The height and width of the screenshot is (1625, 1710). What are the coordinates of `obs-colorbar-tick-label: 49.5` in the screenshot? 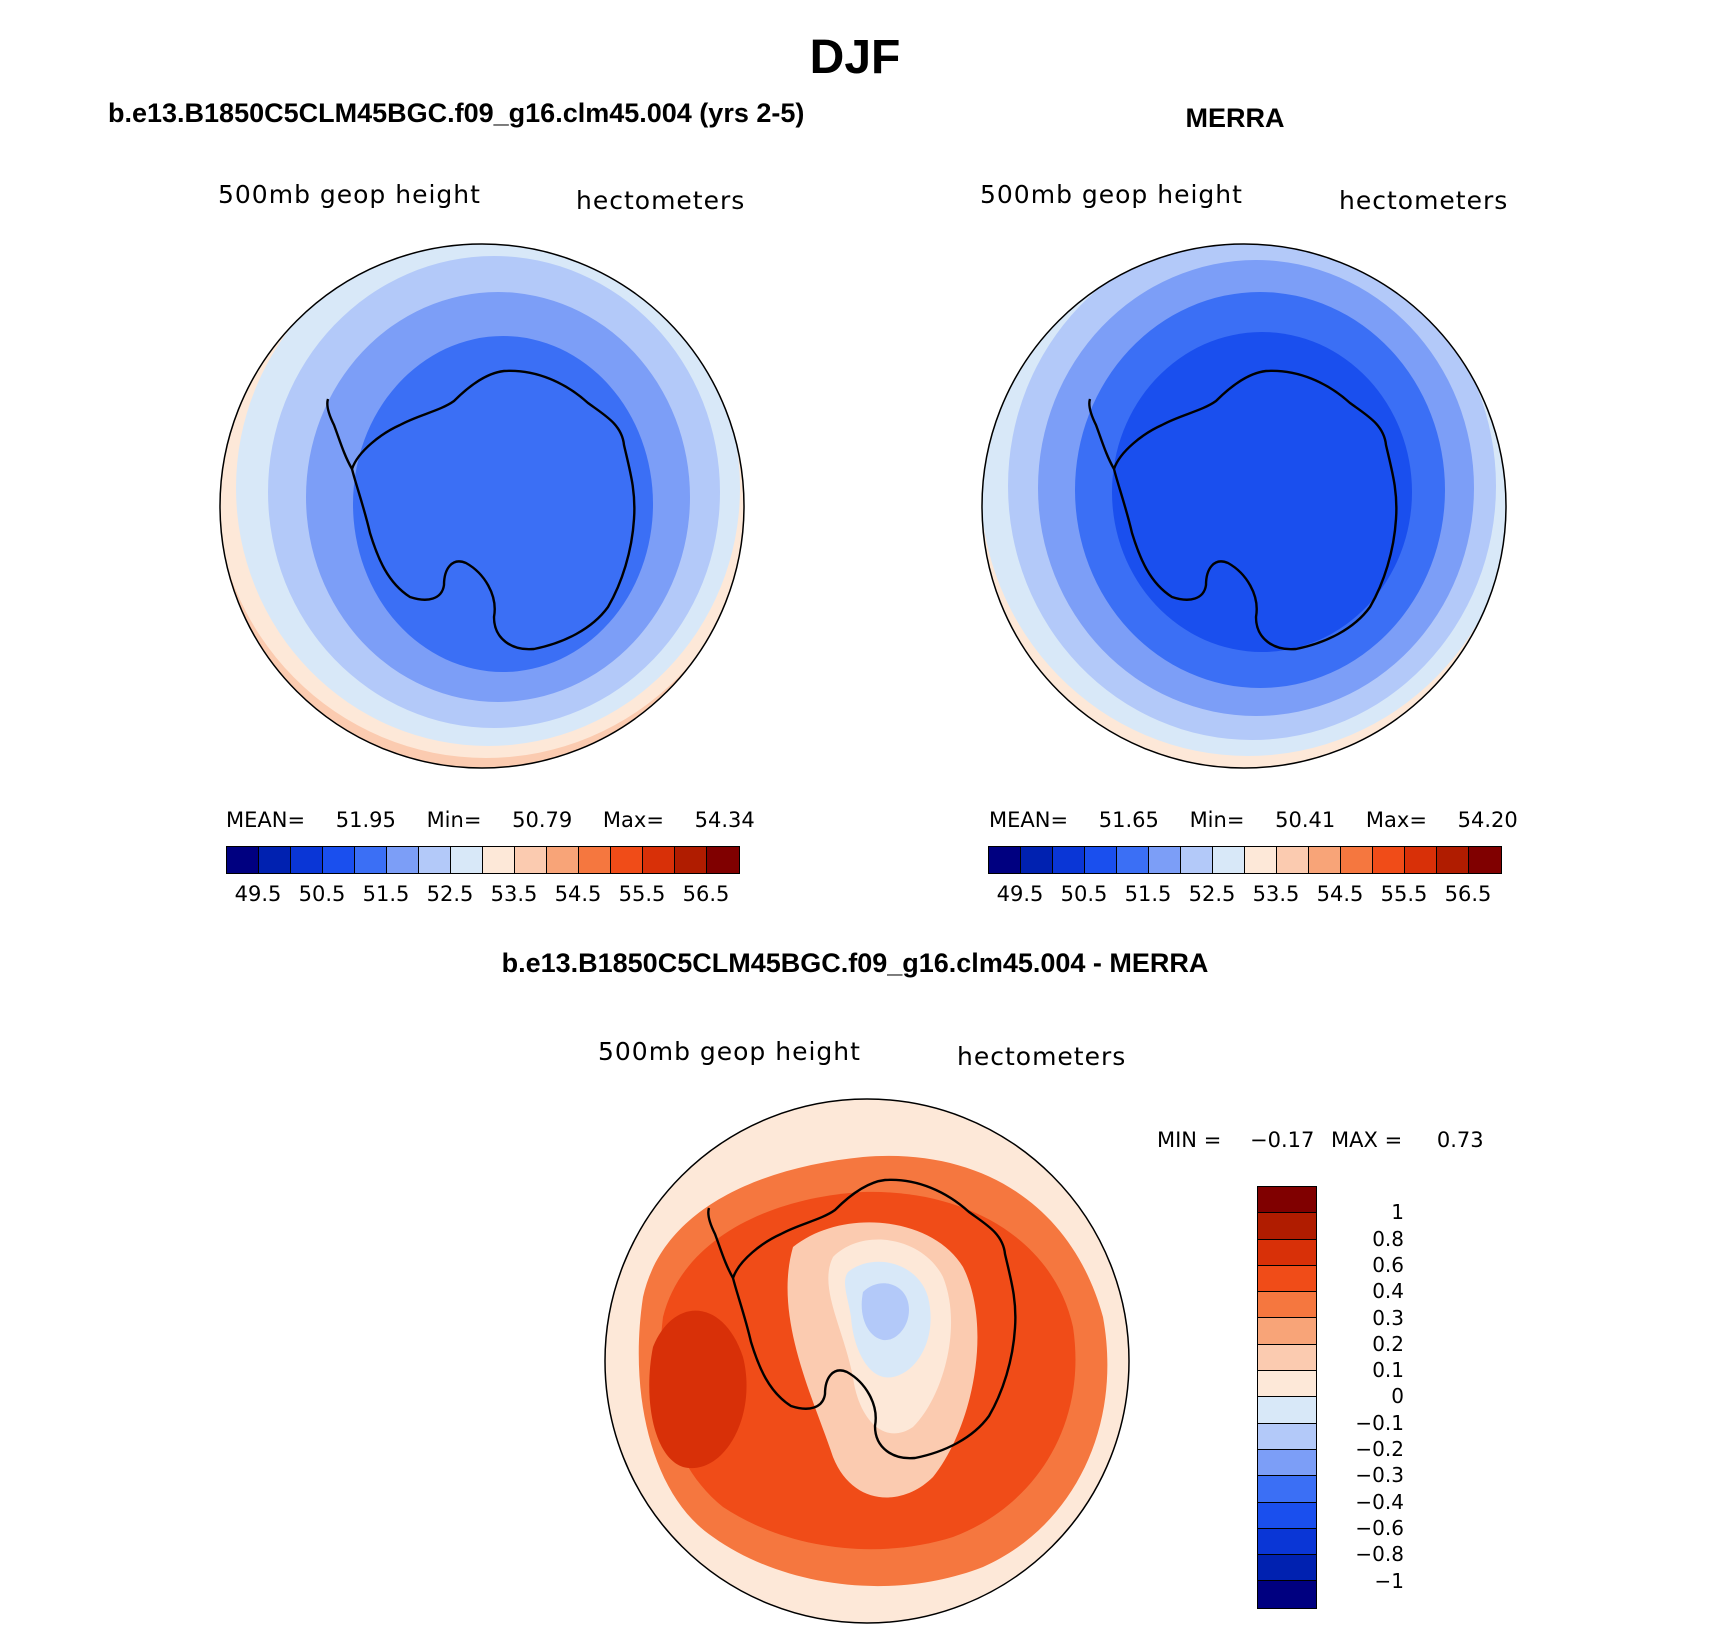 It's located at (1020, 894).